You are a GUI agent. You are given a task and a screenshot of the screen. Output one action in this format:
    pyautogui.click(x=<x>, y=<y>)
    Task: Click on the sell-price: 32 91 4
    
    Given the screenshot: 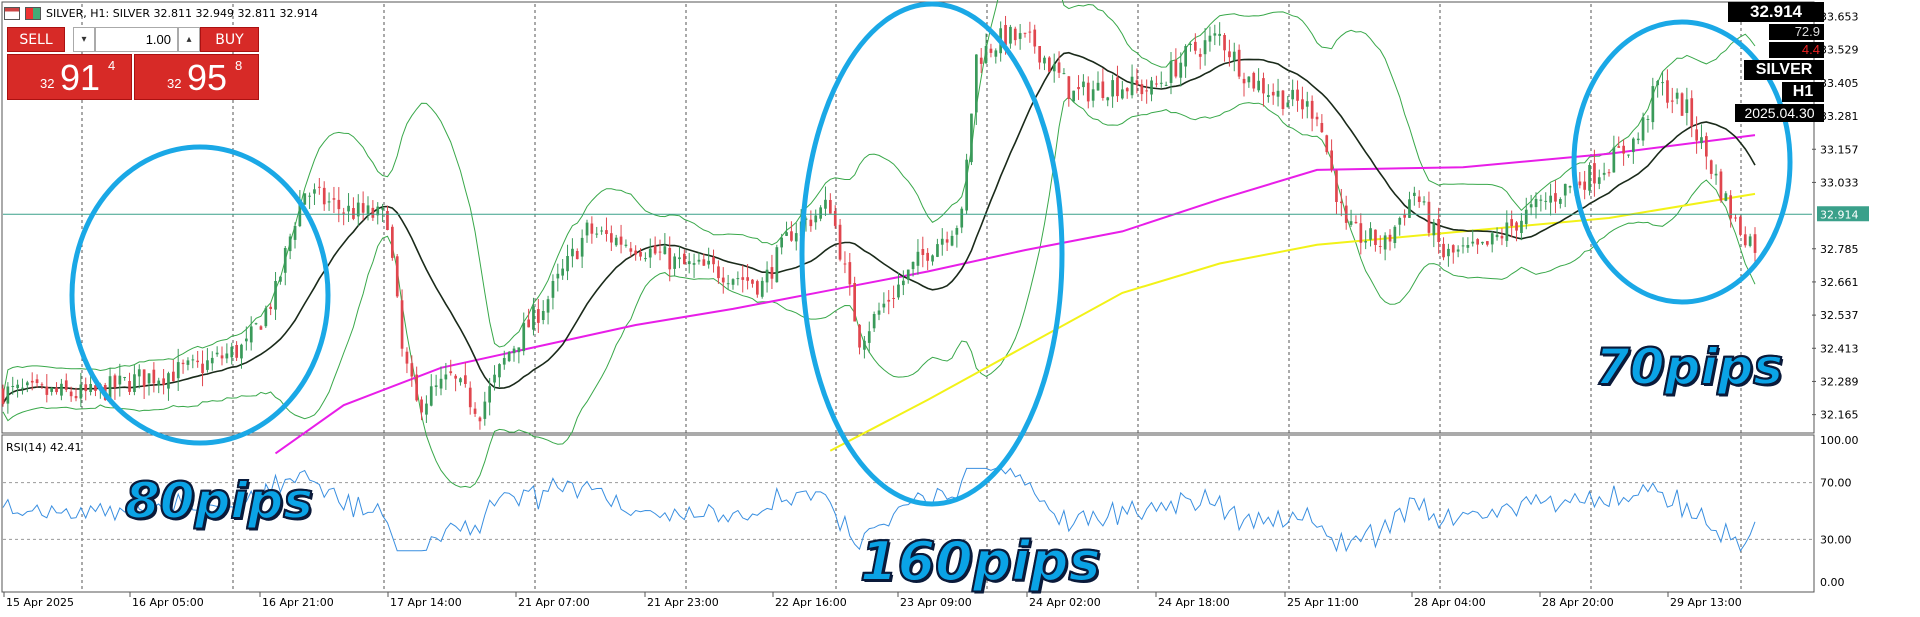 What is the action you would take?
    pyautogui.click(x=69, y=77)
    